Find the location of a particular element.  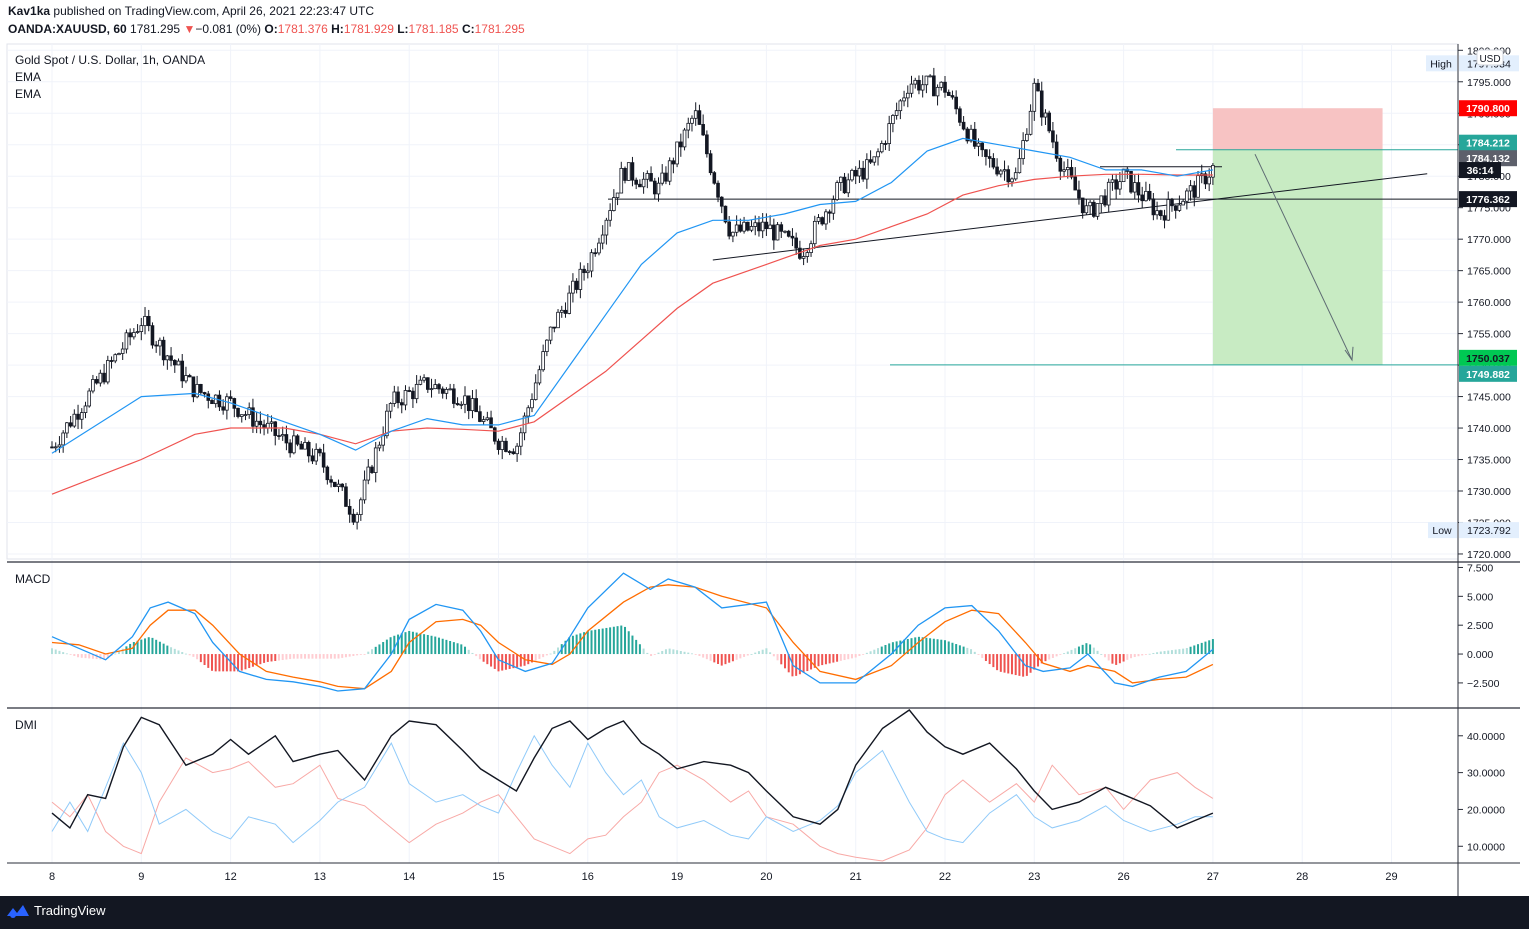

macd-pane: −2.500 0.000 2.500 5.000 7.500 is located at coordinates (775, 627).